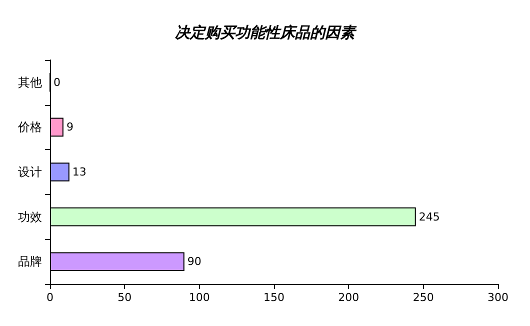 The height and width of the screenshot is (326, 530). Describe the element at coordinates (30, 261) in the screenshot. I see `y-tick-label: 品牌` at that location.